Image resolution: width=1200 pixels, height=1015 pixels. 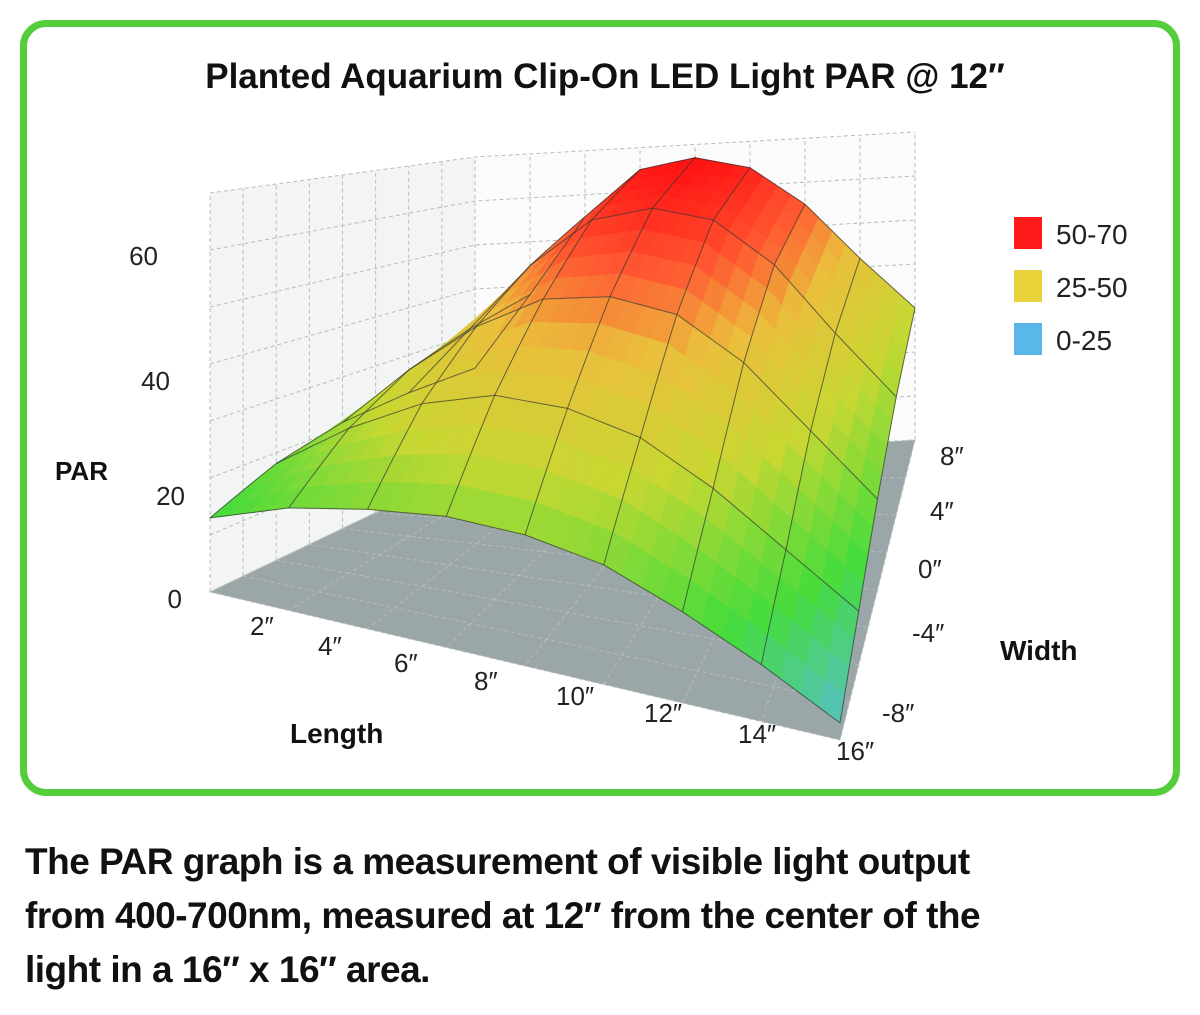 I want to click on x-tick-label: 4″, so click(x=330, y=646).